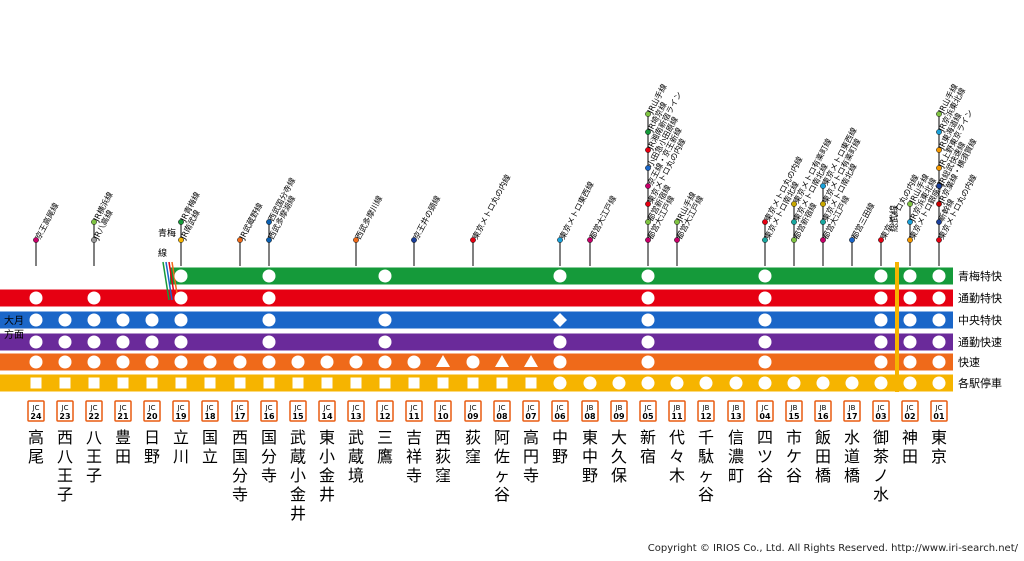  Describe the element at coordinates (384, 416) in the screenshot. I see `station-code-number: 12` at that location.